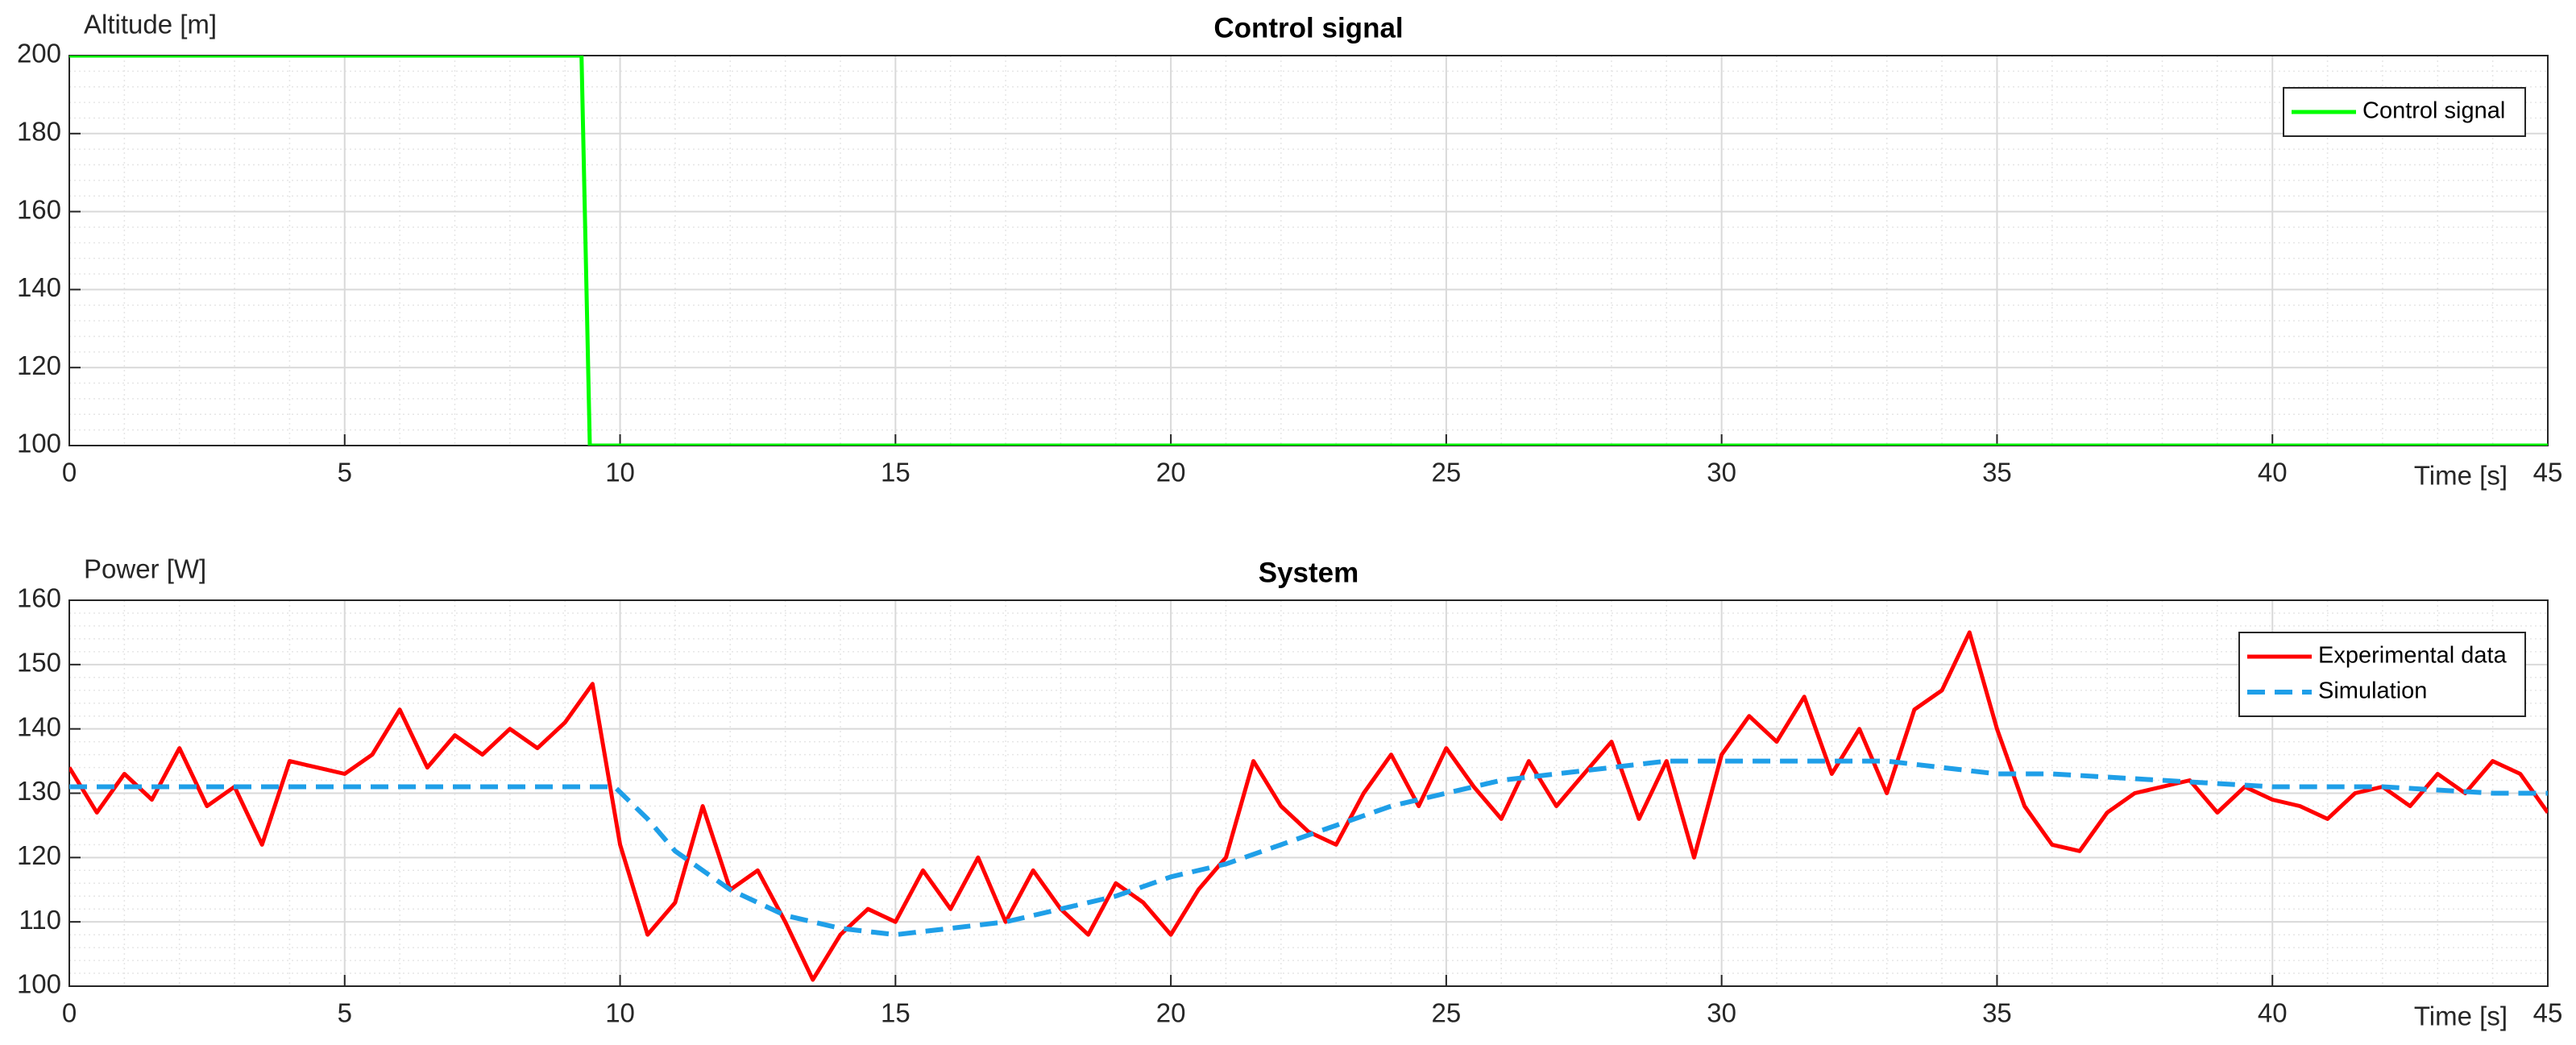 The height and width of the screenshot is (1045, 2576). What do you see at coordinates (150, 24) in the screenshot?
I see `y-axis-label: Altitude [m]` at bounding box center [150, 24].